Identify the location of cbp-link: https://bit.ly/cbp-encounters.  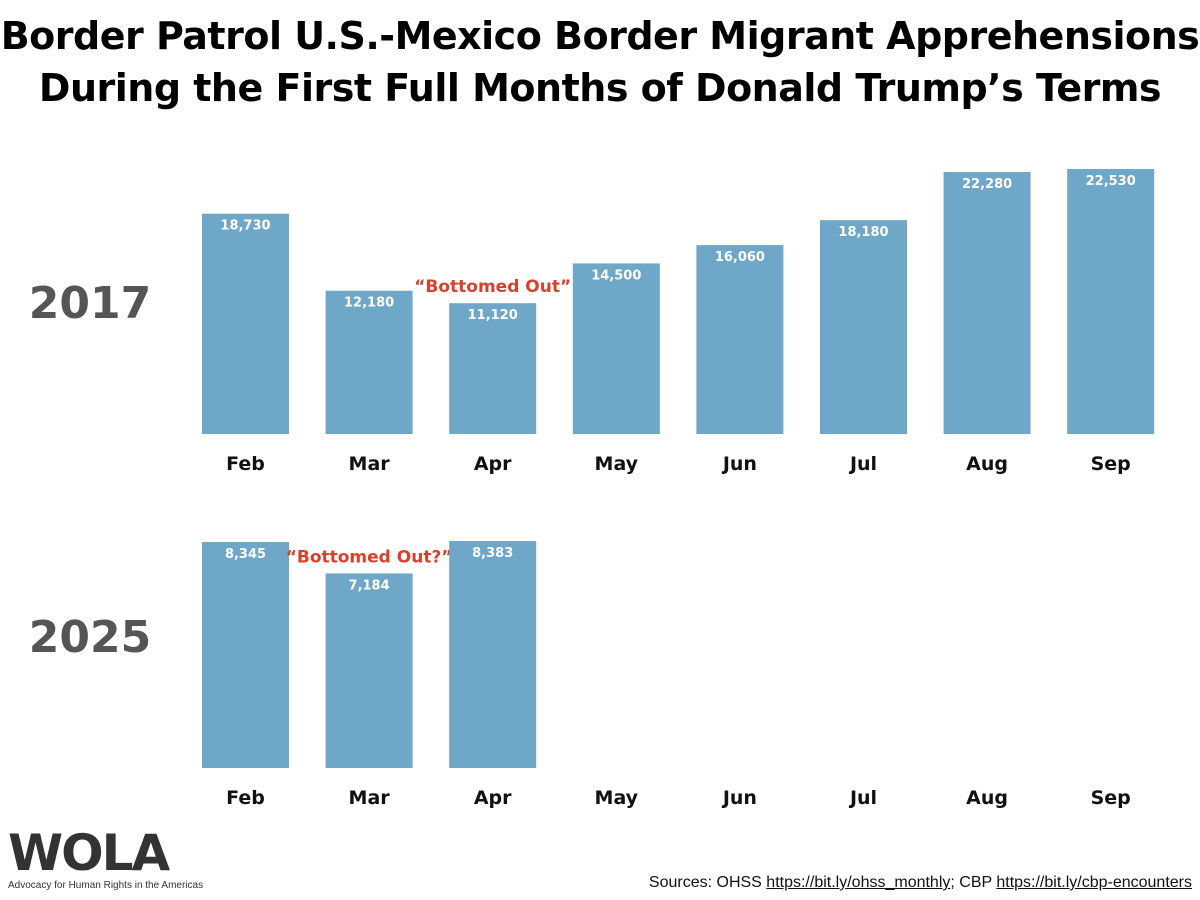
(1094, 882).